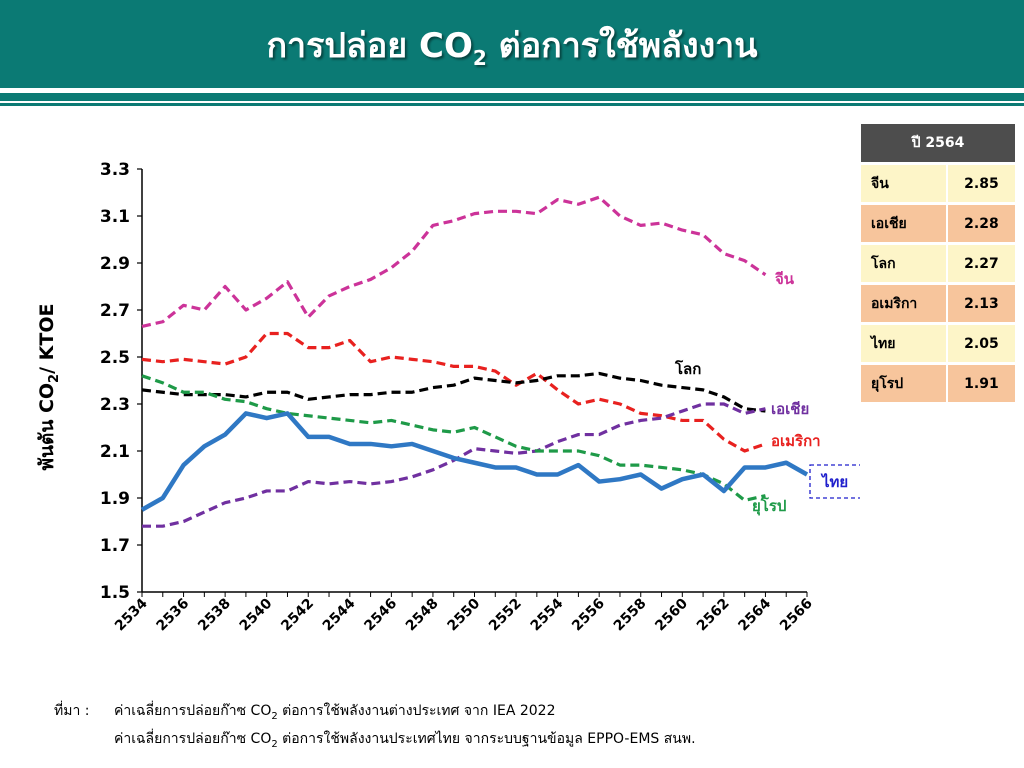  What do you see at coordinates (980, 303) in the screenshot?
I see `region-value: 2.13` at bounding box center [980, 303].